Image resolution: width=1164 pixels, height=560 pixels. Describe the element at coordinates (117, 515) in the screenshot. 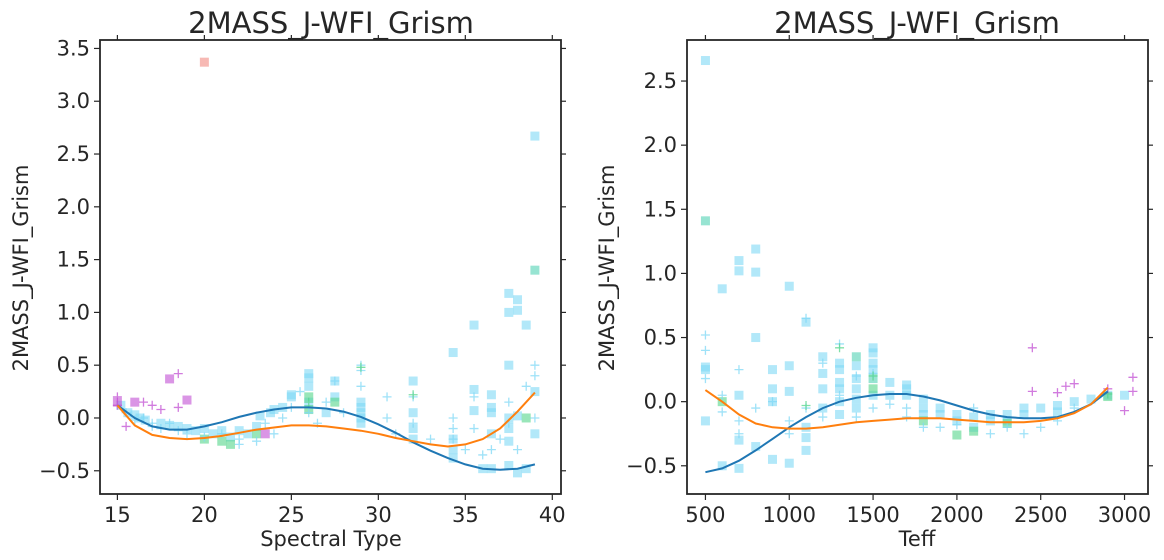

I see `x-tick-label: 15` at that location.